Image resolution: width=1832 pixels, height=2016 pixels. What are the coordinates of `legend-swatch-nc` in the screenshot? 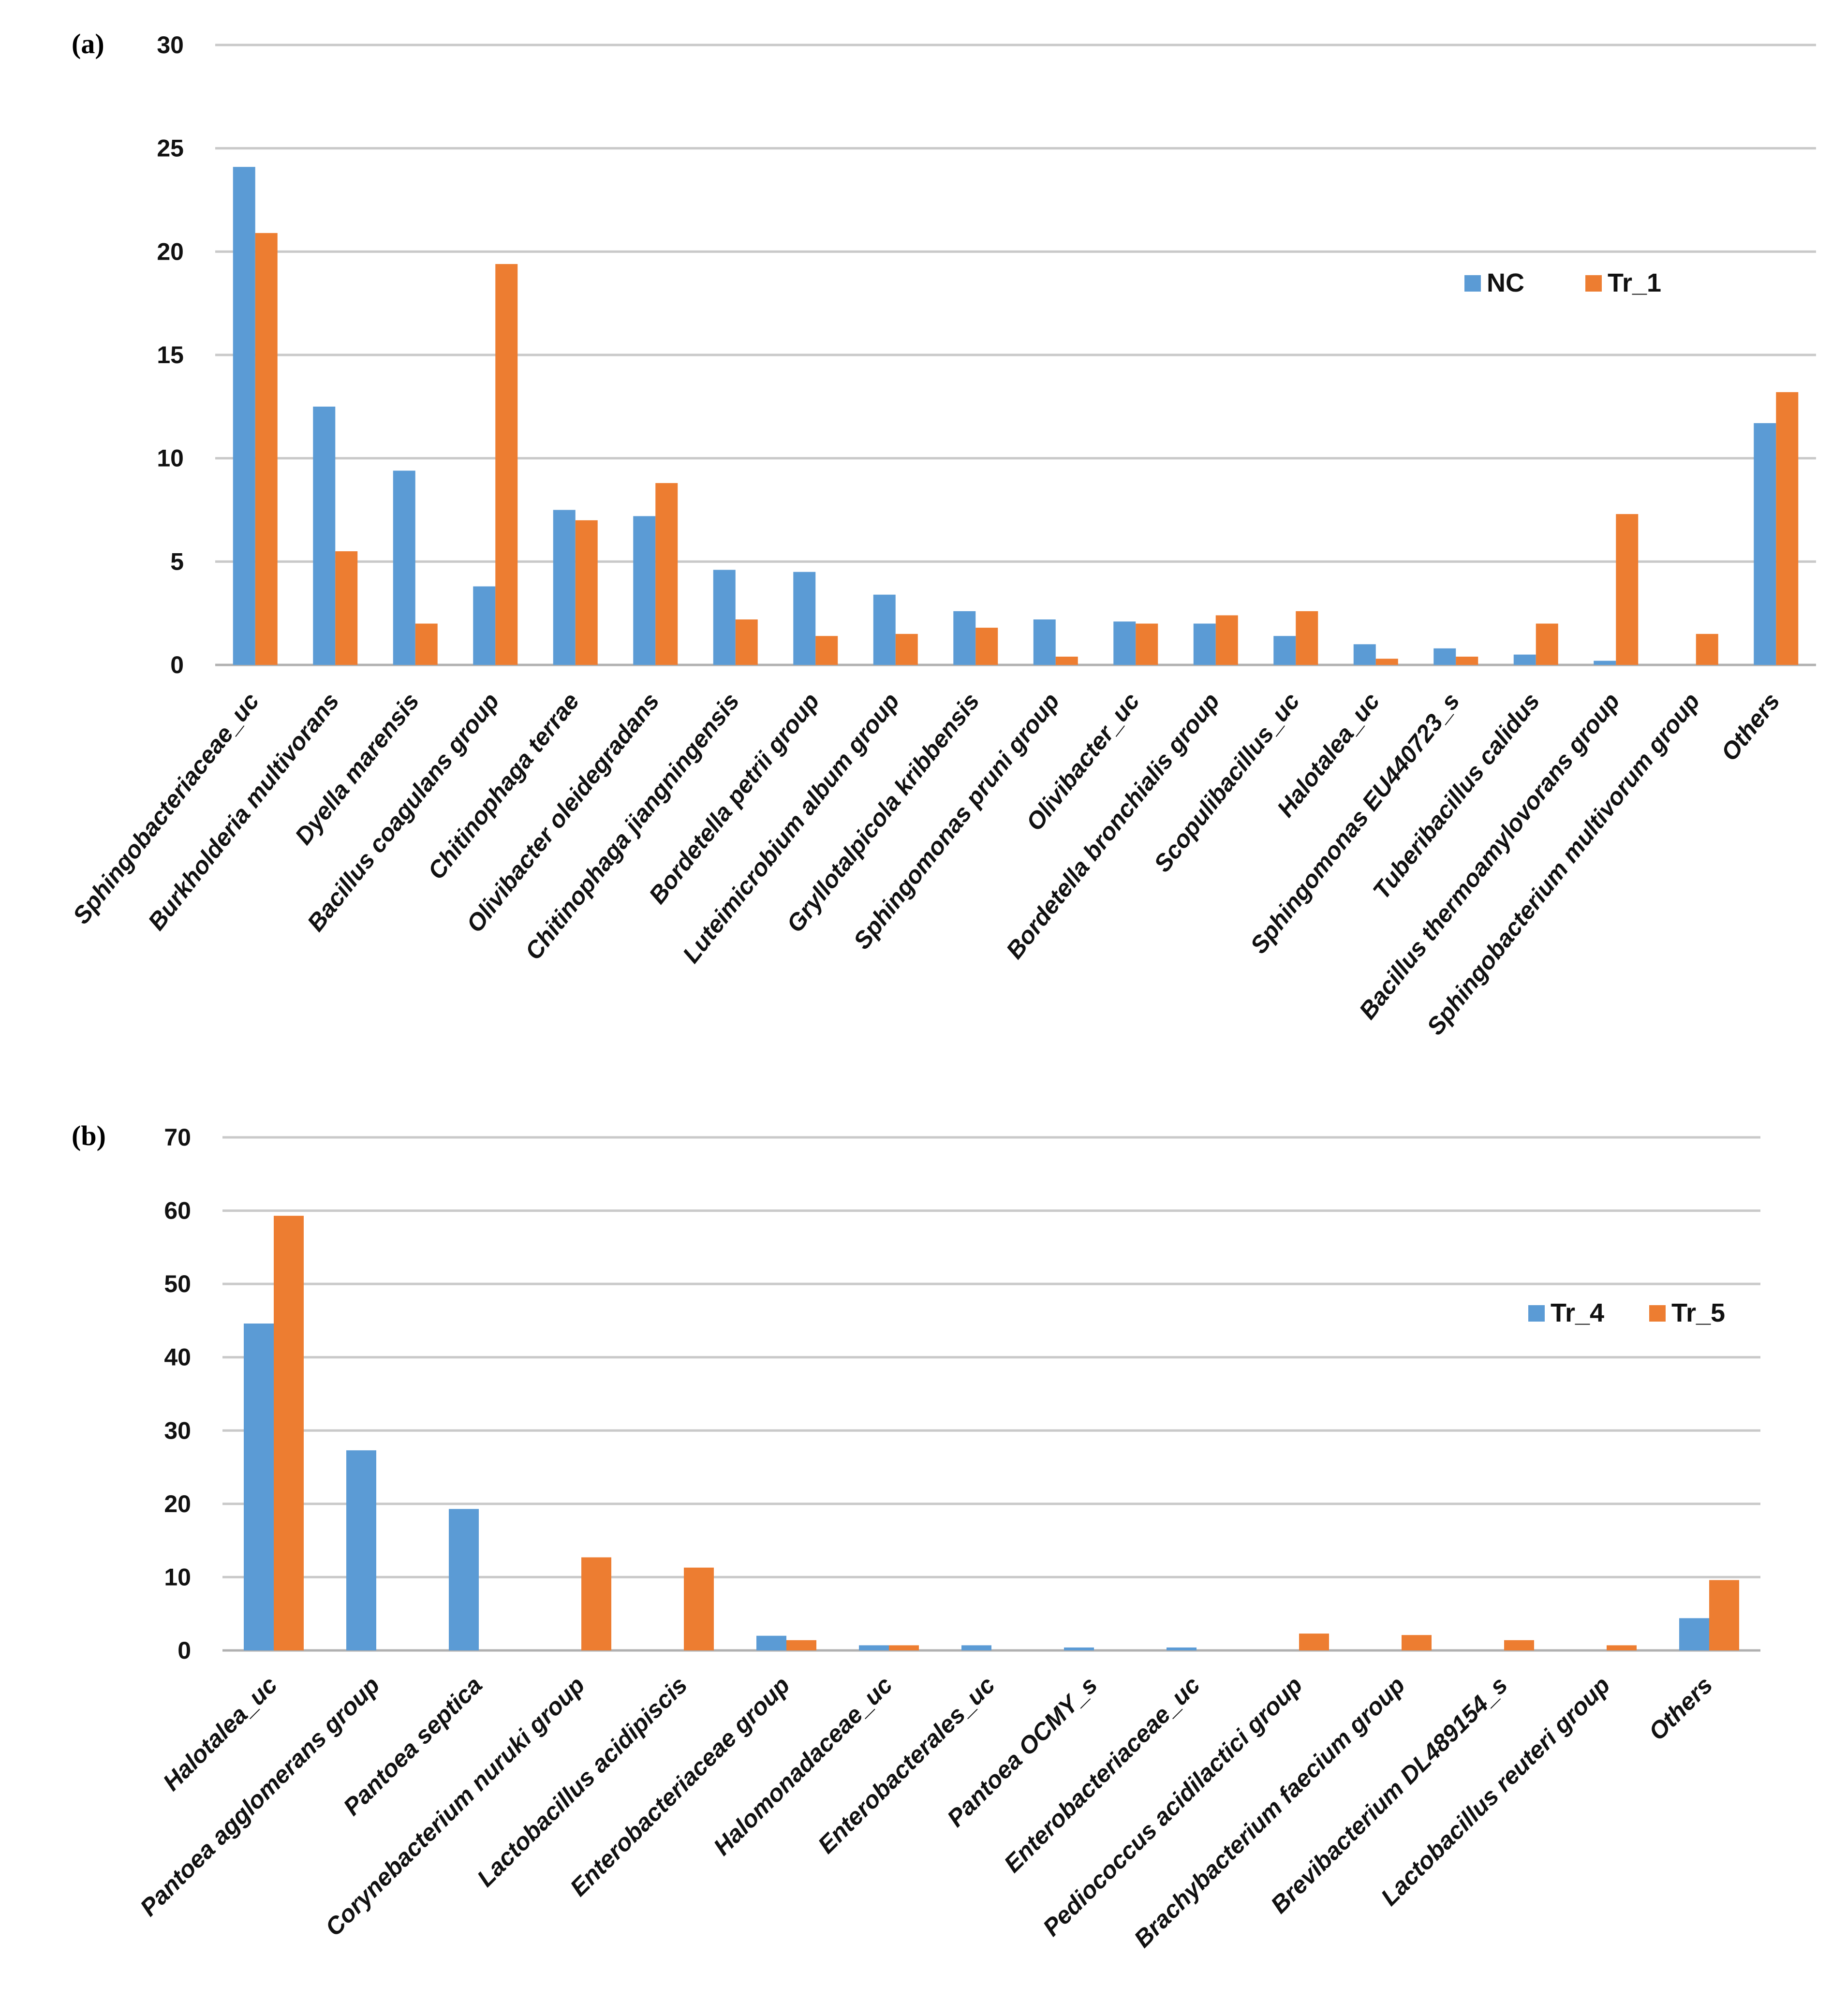 It's located at (1472, 283).